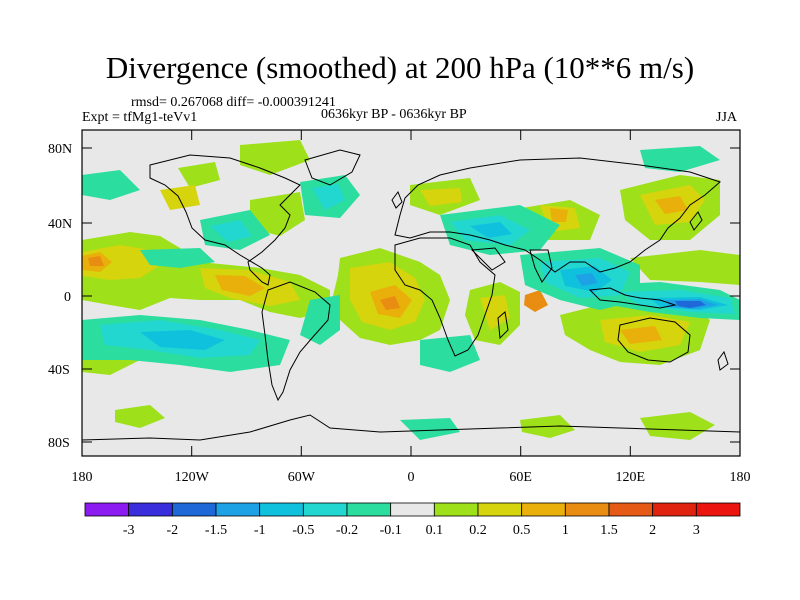 The width and height of the screenshot is (800, 600). I want to click on colorbar-label: 0.5, so click(522, 530).